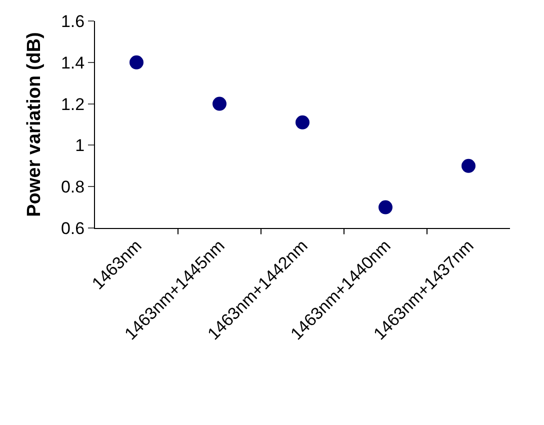 This screenshot has height=425, width=544. What do you see at coordinates (72, 187) in the screenshot?
I see `y-tick-label: 0.8` at bounding box center [72, 187].